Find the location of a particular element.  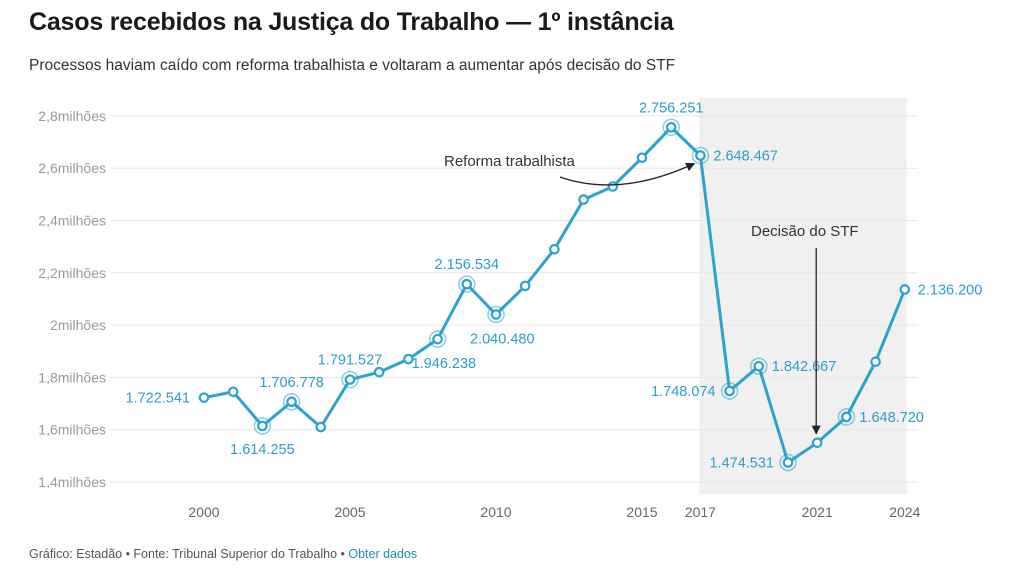

annotation-label: Decisão do STF is located at coordinates (805, 231).